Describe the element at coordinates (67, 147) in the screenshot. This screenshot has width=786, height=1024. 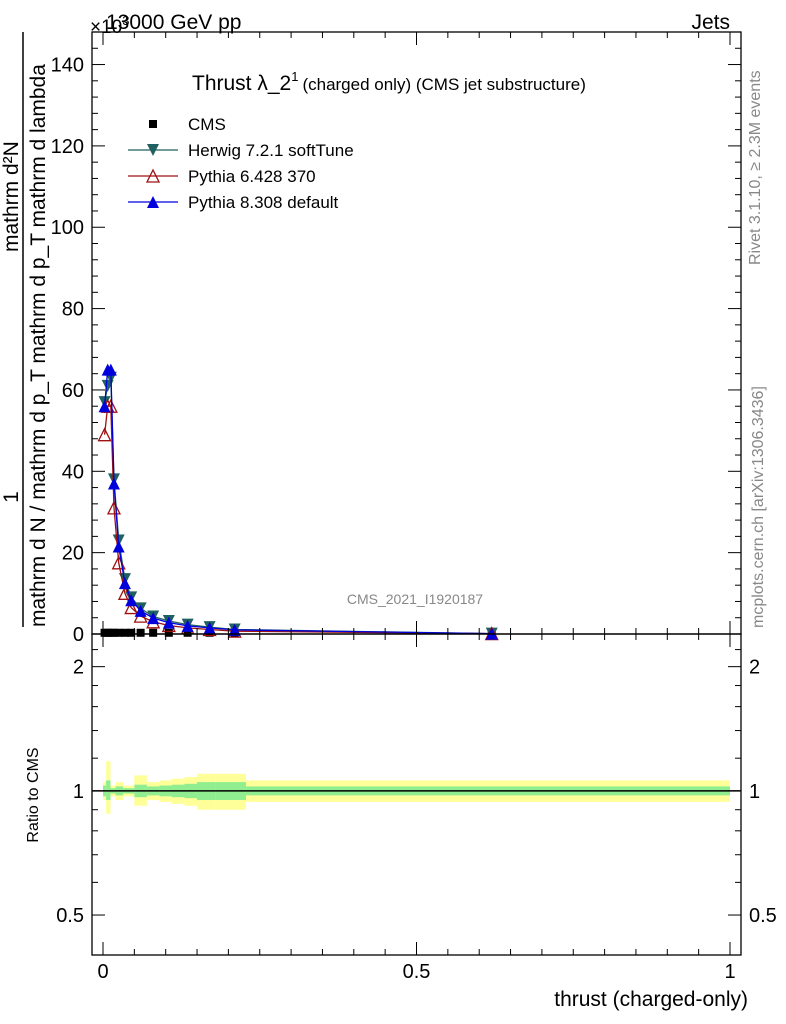
I see `y-tick-label: 120` at that location.